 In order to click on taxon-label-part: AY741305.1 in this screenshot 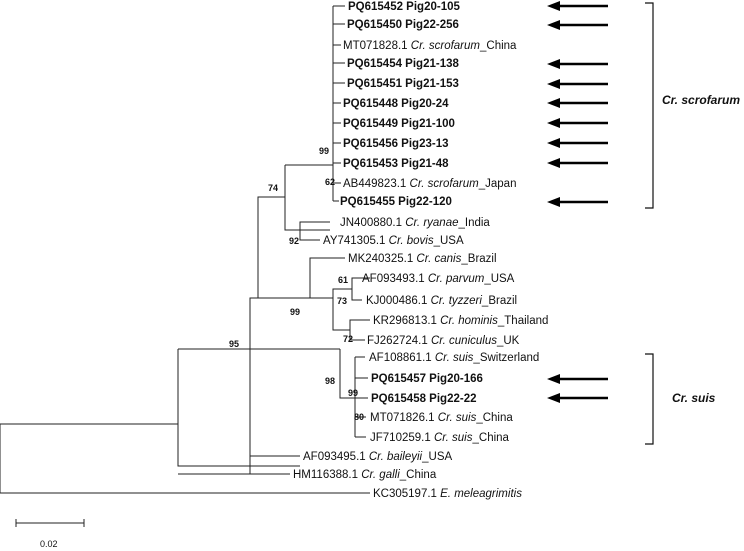, I will do `click(356, 241)`.